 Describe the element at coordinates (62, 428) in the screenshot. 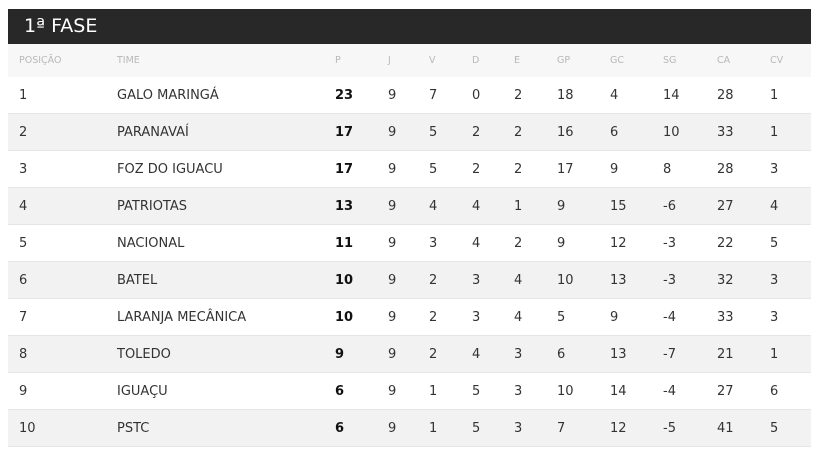

I see `cell-position: 10` at that location.